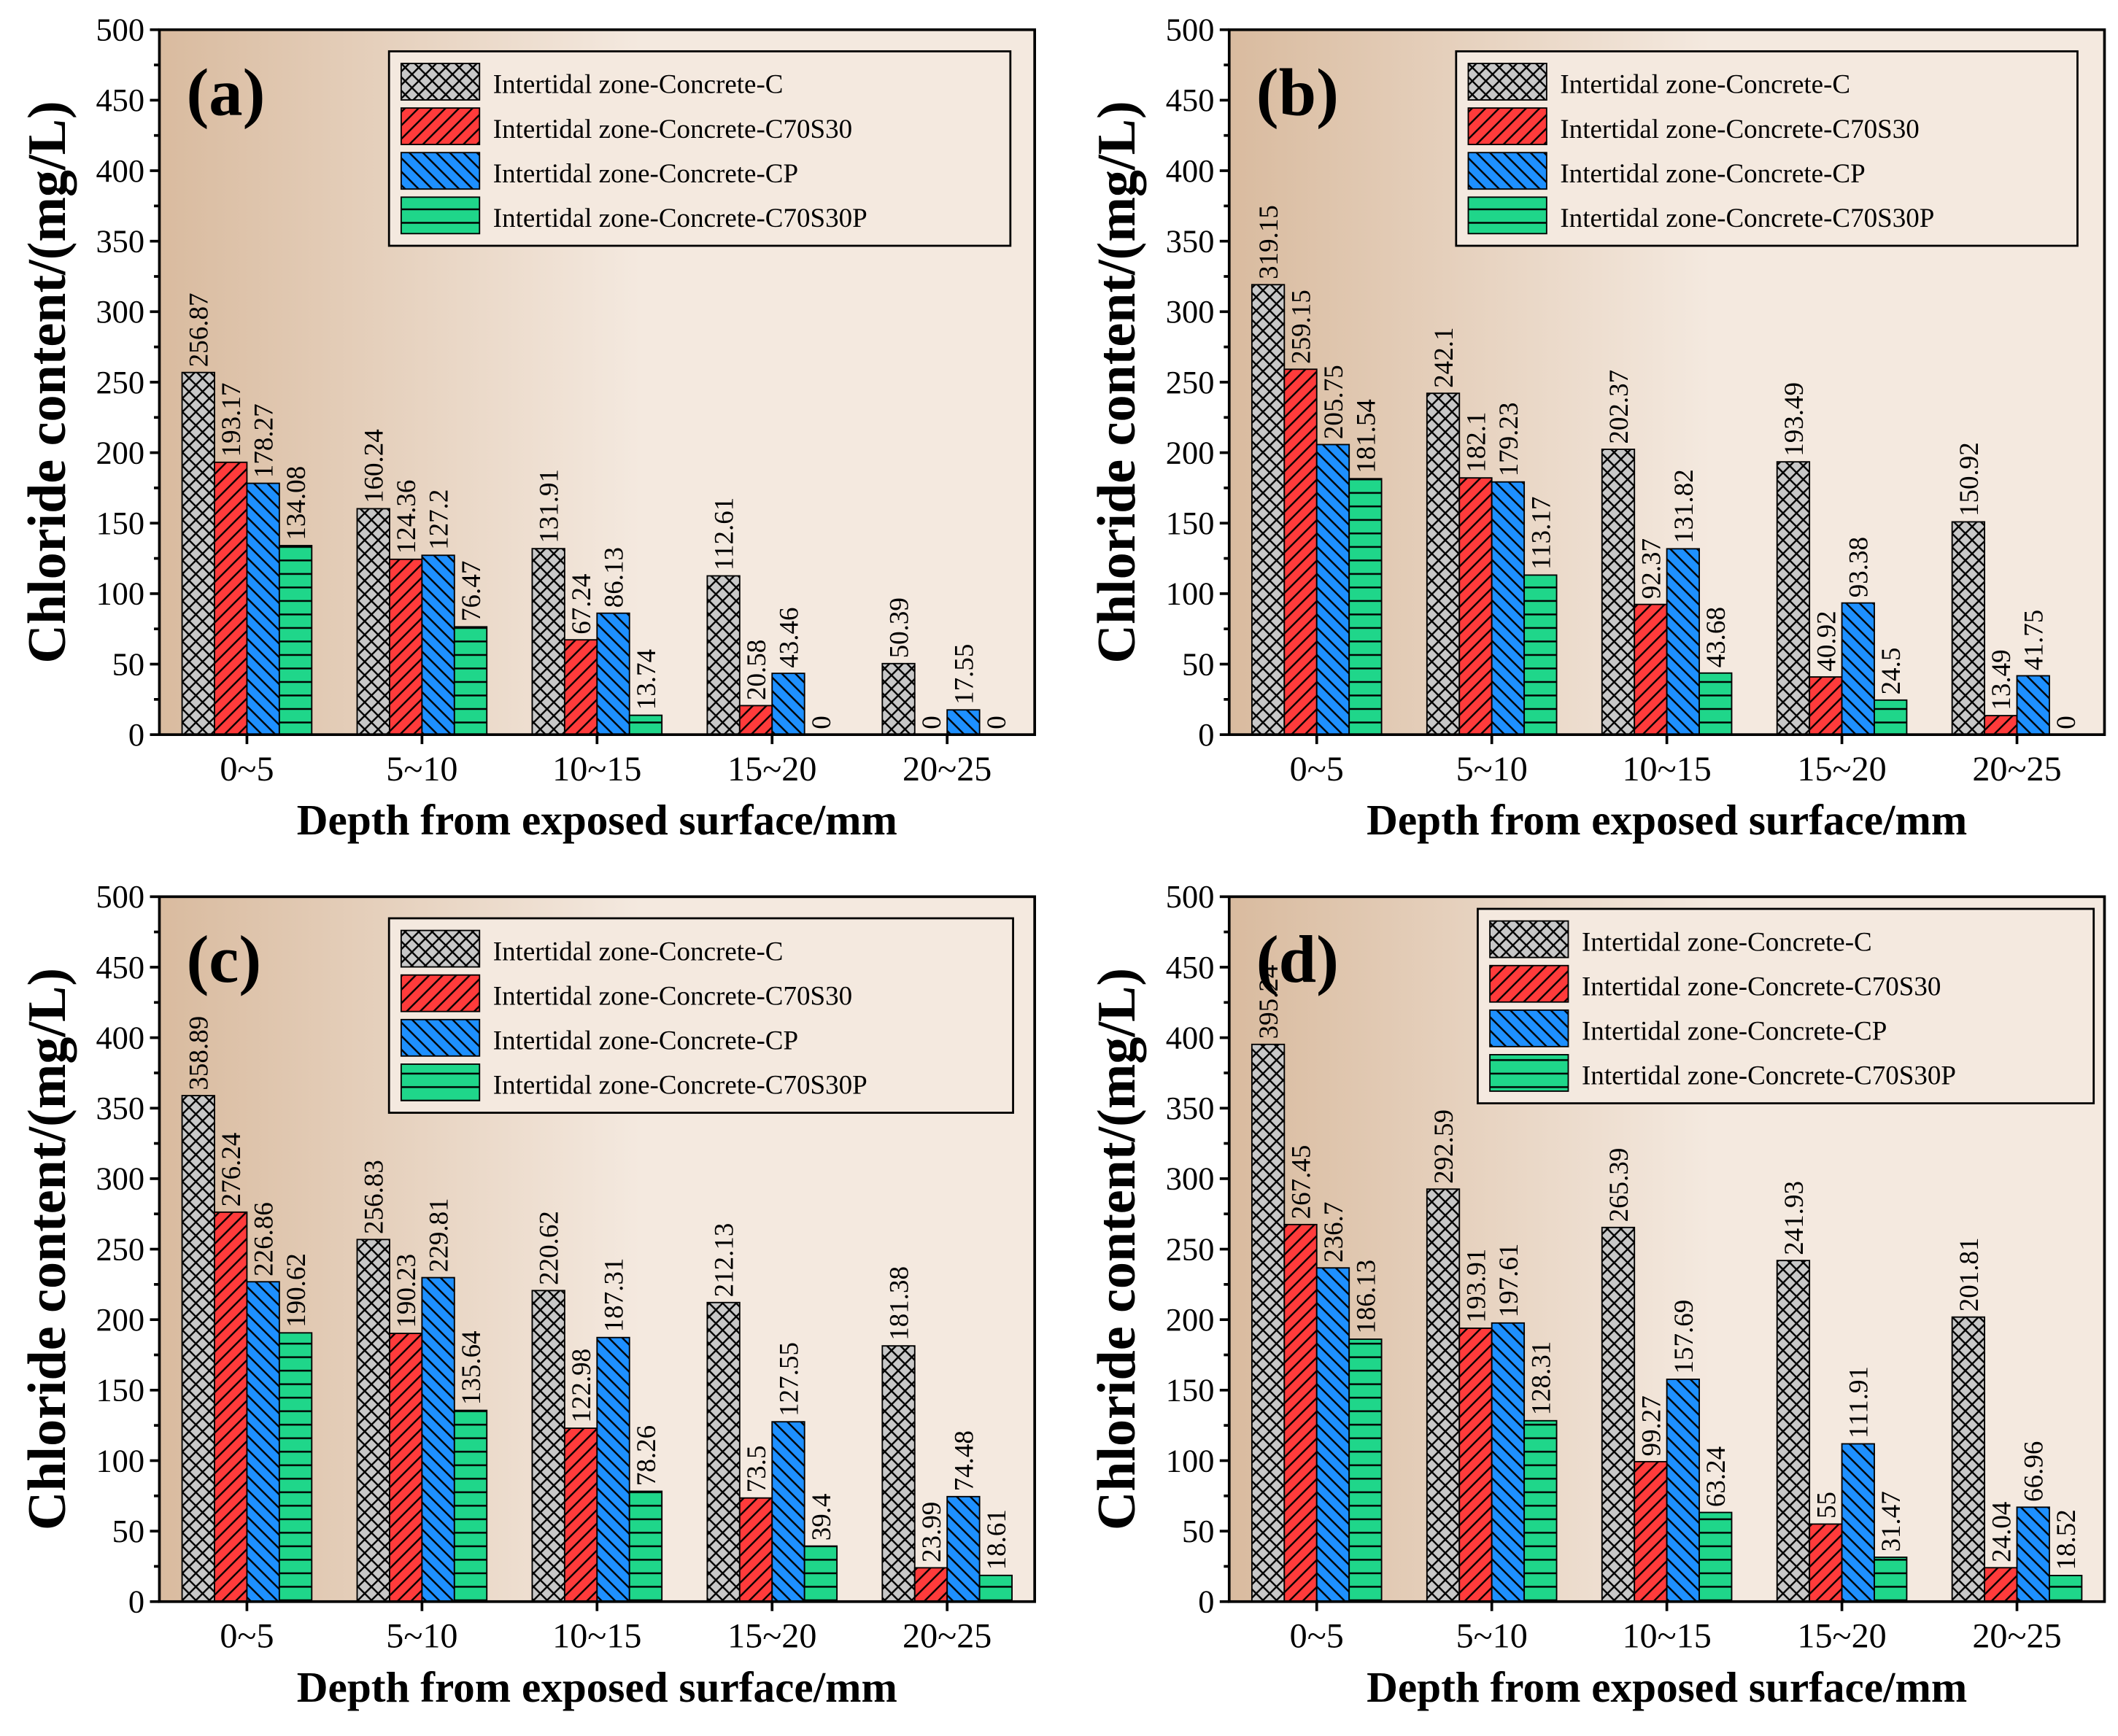 The width and height of the screenshot is (2118, 1736). I want to click on data-label: 73.5, so click(757, 1469).